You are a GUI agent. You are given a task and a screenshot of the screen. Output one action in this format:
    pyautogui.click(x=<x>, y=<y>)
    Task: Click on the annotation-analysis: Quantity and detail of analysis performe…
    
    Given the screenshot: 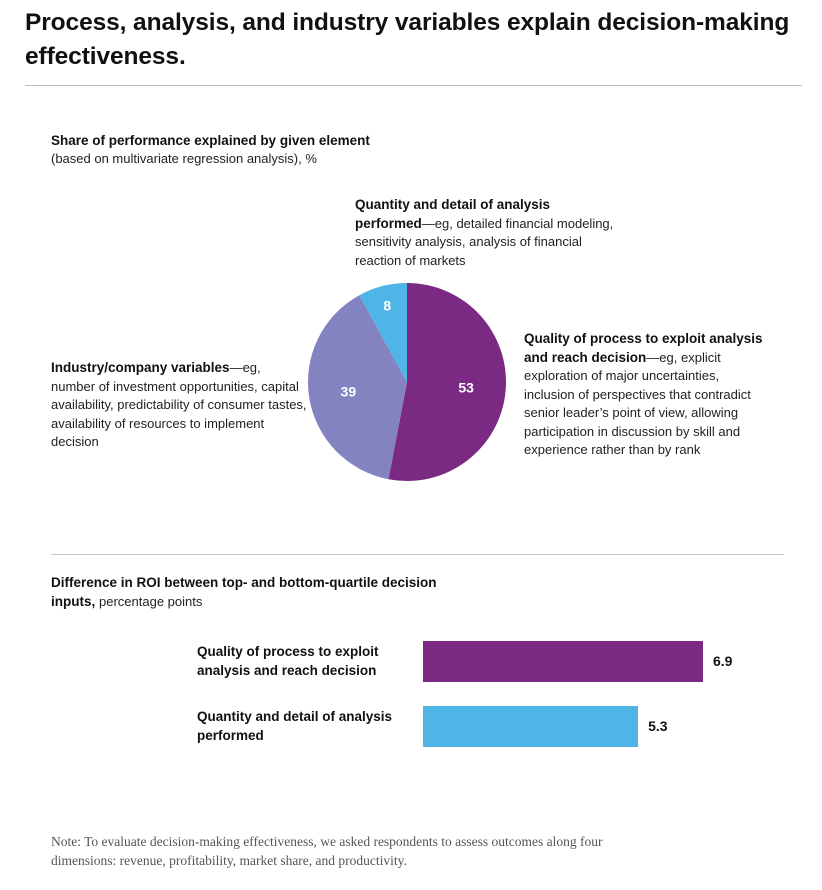 What is the action you would take?
    pyautogui.click(x=485, y=233)
    